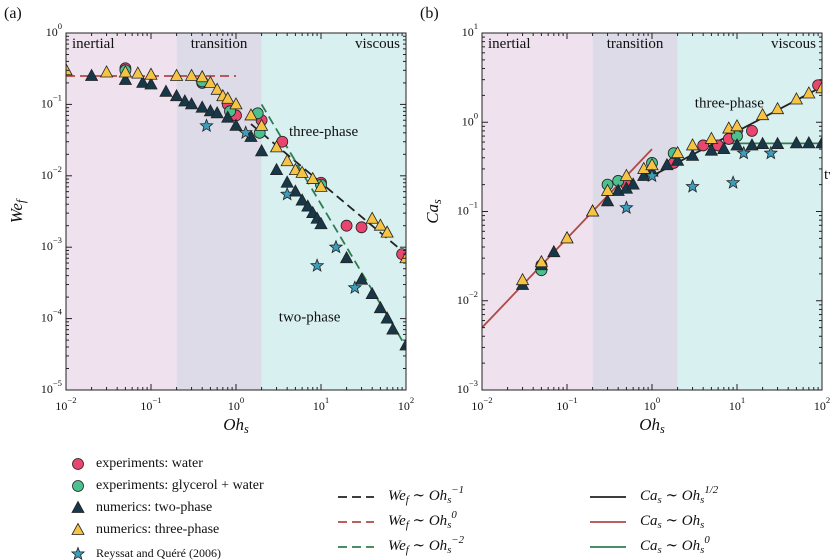 Image resolution: width=830 pixels, height=560 pixels. What do you see at coordinates (65, 404) in the screenshot?
I see `x-tick-label: 10−2​` at bounding box center [65, 404].